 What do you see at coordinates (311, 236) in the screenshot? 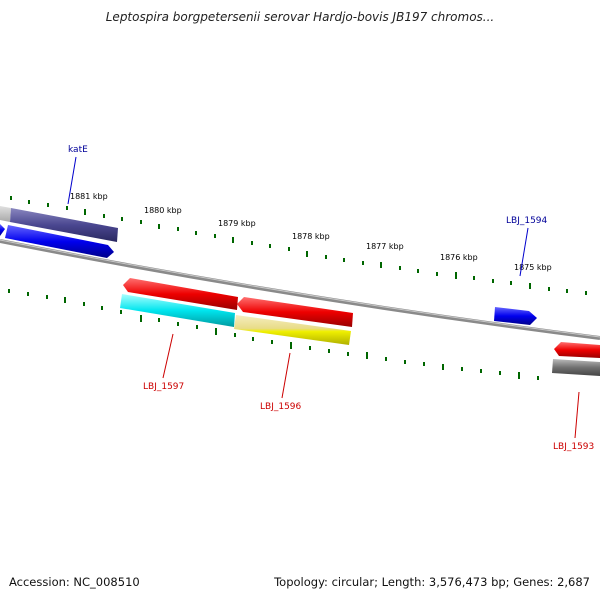
I see `tick-label: 1878 kbp` at bounding box center [311, 236].